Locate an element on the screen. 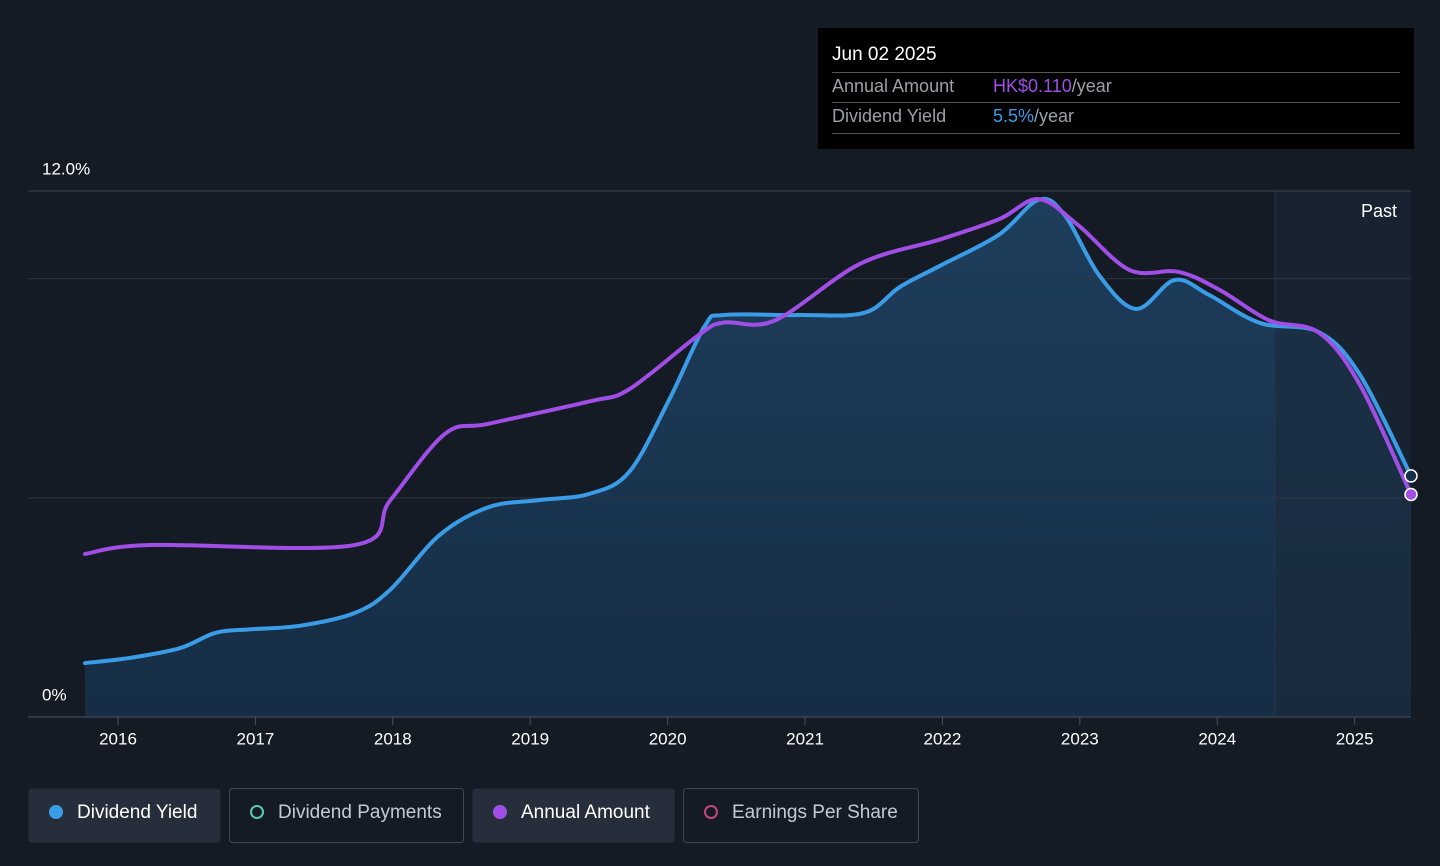 The width and height of the screenshot is (1440, 866). legend-item: Earnings Per Share is located at coordinates (801, 815).